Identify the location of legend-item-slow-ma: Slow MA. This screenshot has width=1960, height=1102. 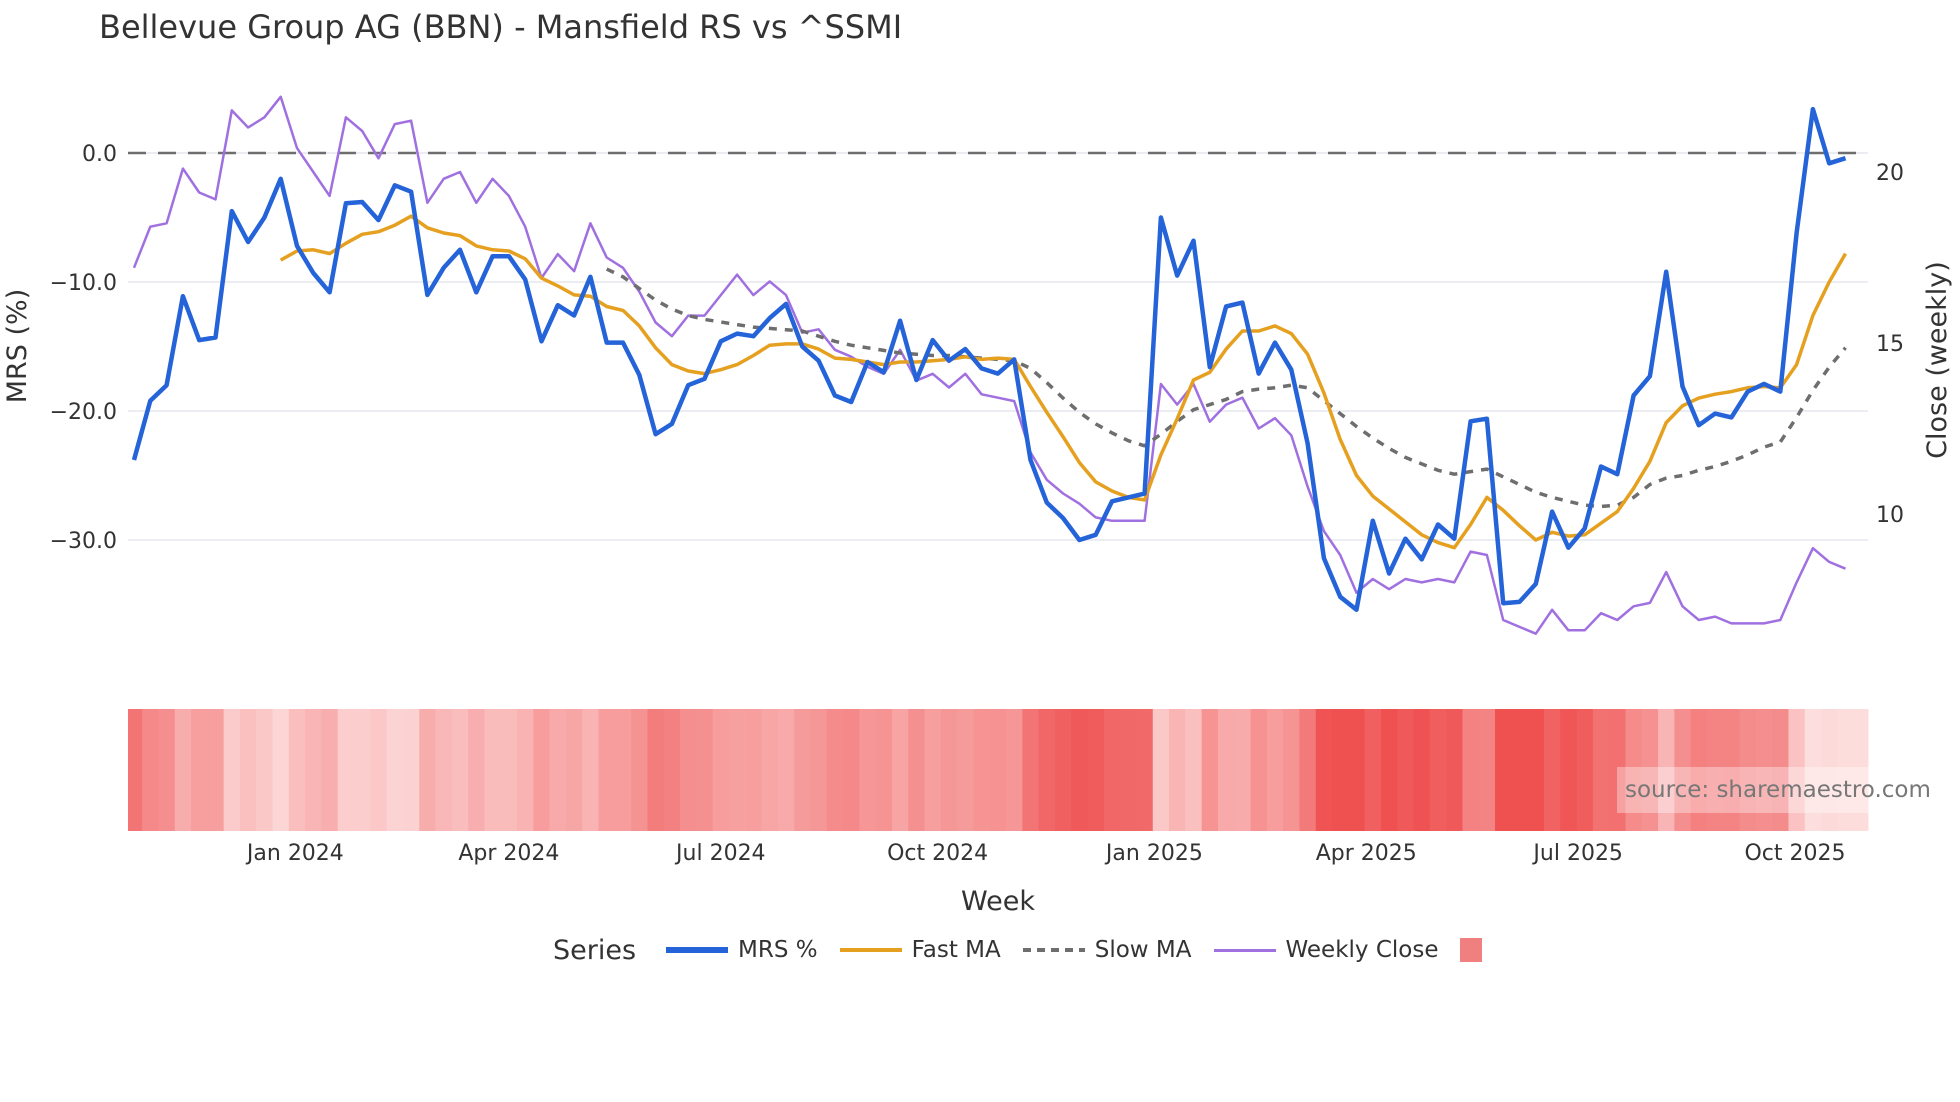
(1107, 950).